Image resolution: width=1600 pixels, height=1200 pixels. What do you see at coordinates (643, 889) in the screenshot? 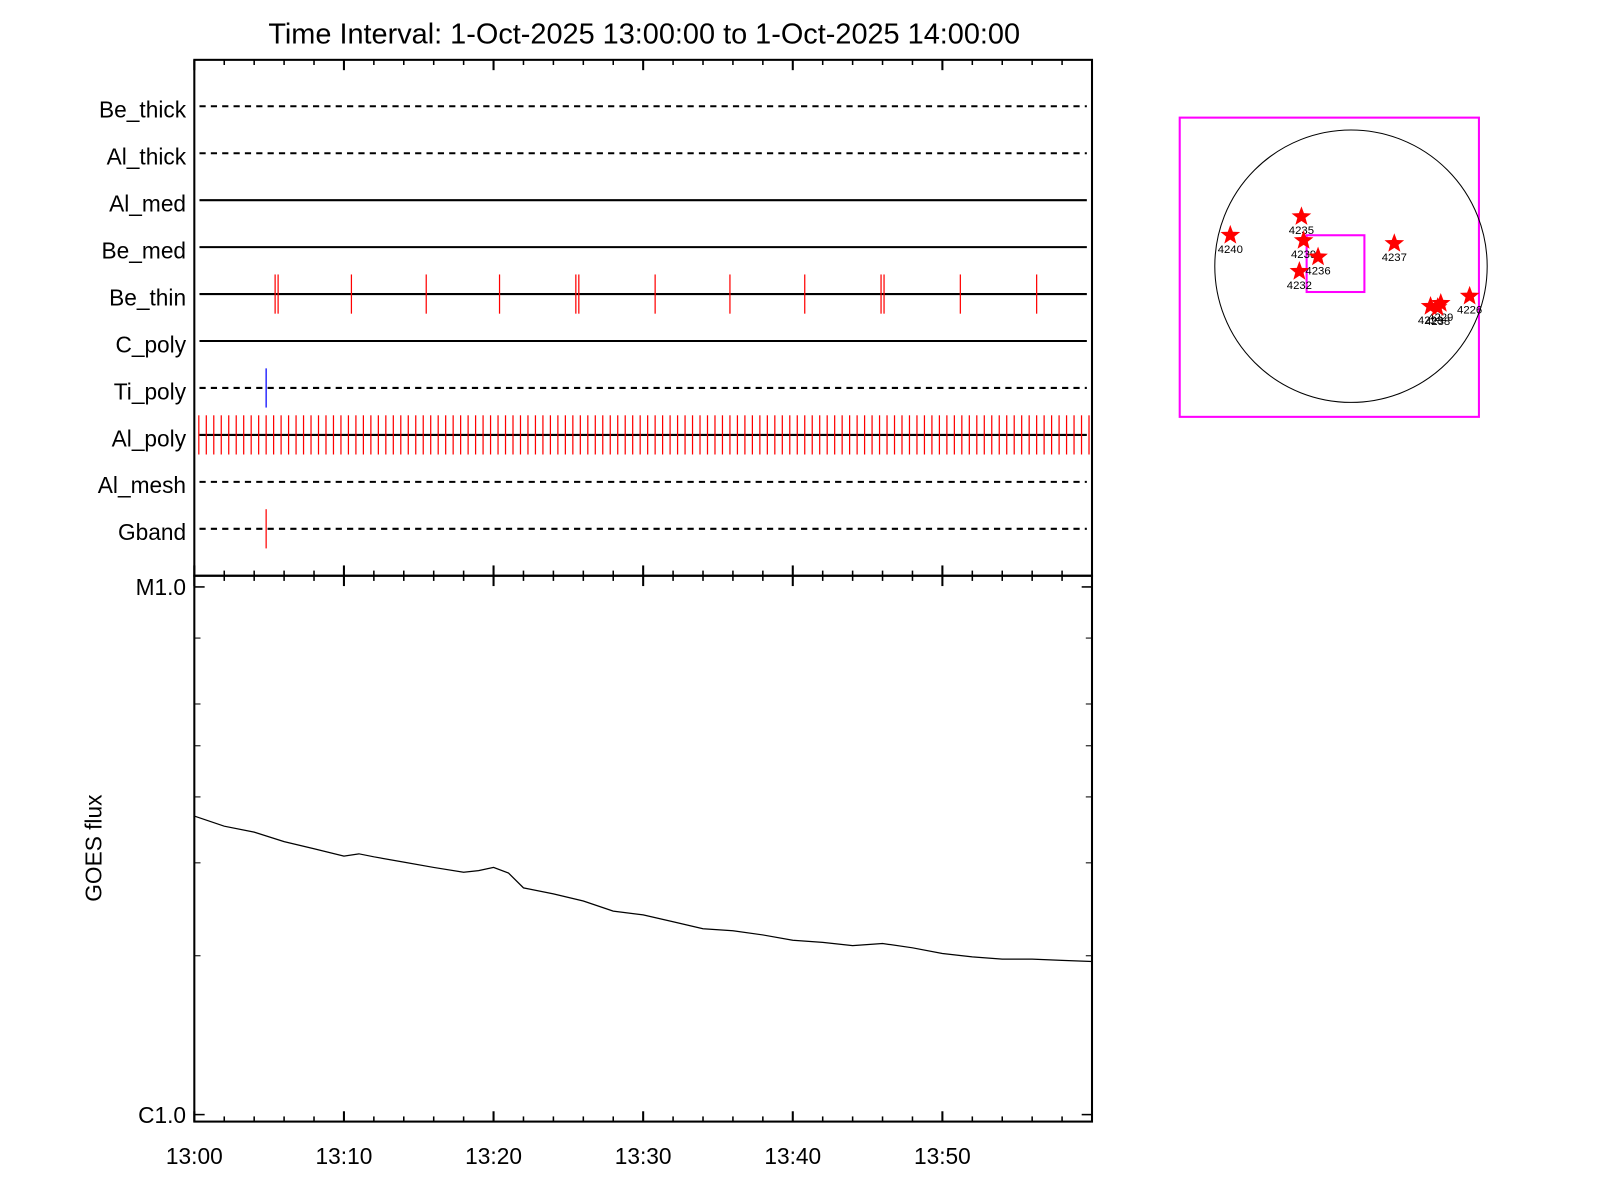
I see `goes-line` at bounding box center [643, 889].